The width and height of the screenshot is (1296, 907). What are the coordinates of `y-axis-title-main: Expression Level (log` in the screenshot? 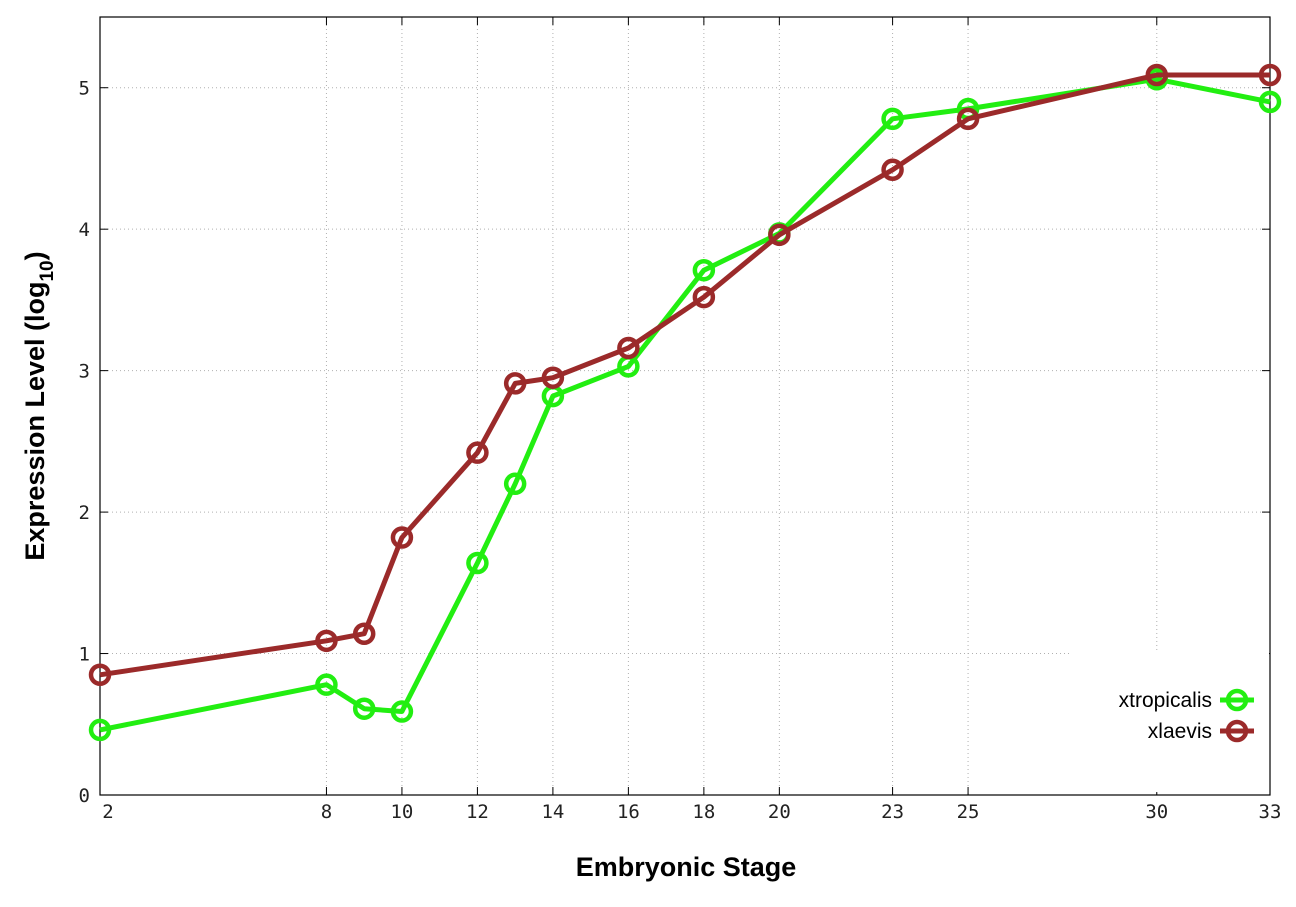 It's located at (35, 421).